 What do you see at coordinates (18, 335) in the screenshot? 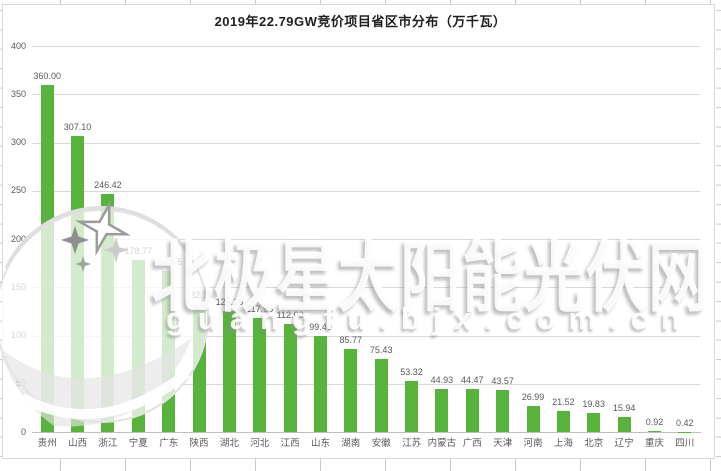
I see `y-axis-tick-label: 100` at bounding box center [18, 335].